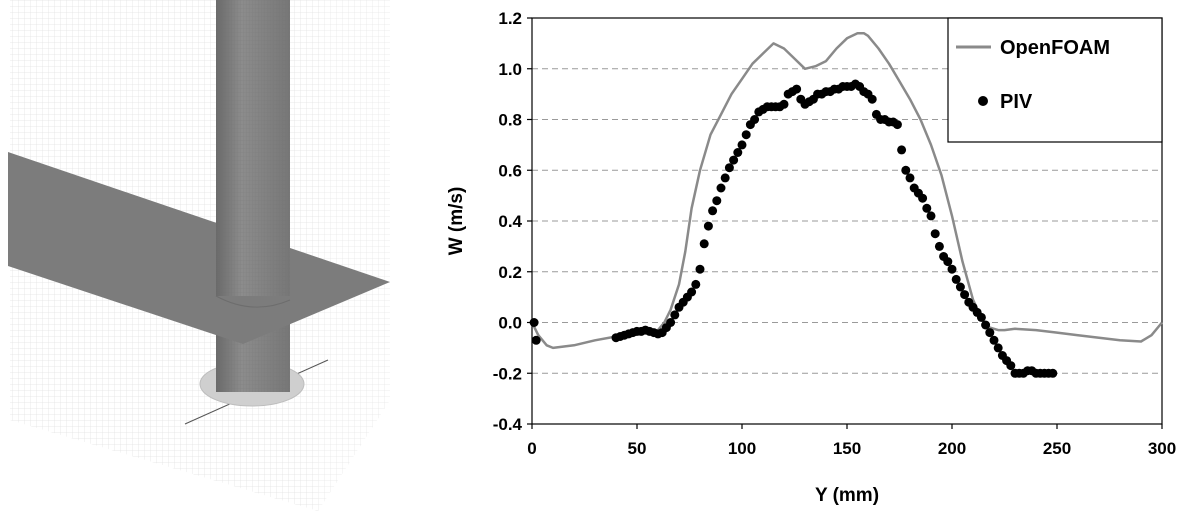 Image resolution: width=1185 pixels, height=511 pixels. Describe the element at coordinates (508, 424) in the screenshot. I see `y-tick-label: -0.4` at that location.